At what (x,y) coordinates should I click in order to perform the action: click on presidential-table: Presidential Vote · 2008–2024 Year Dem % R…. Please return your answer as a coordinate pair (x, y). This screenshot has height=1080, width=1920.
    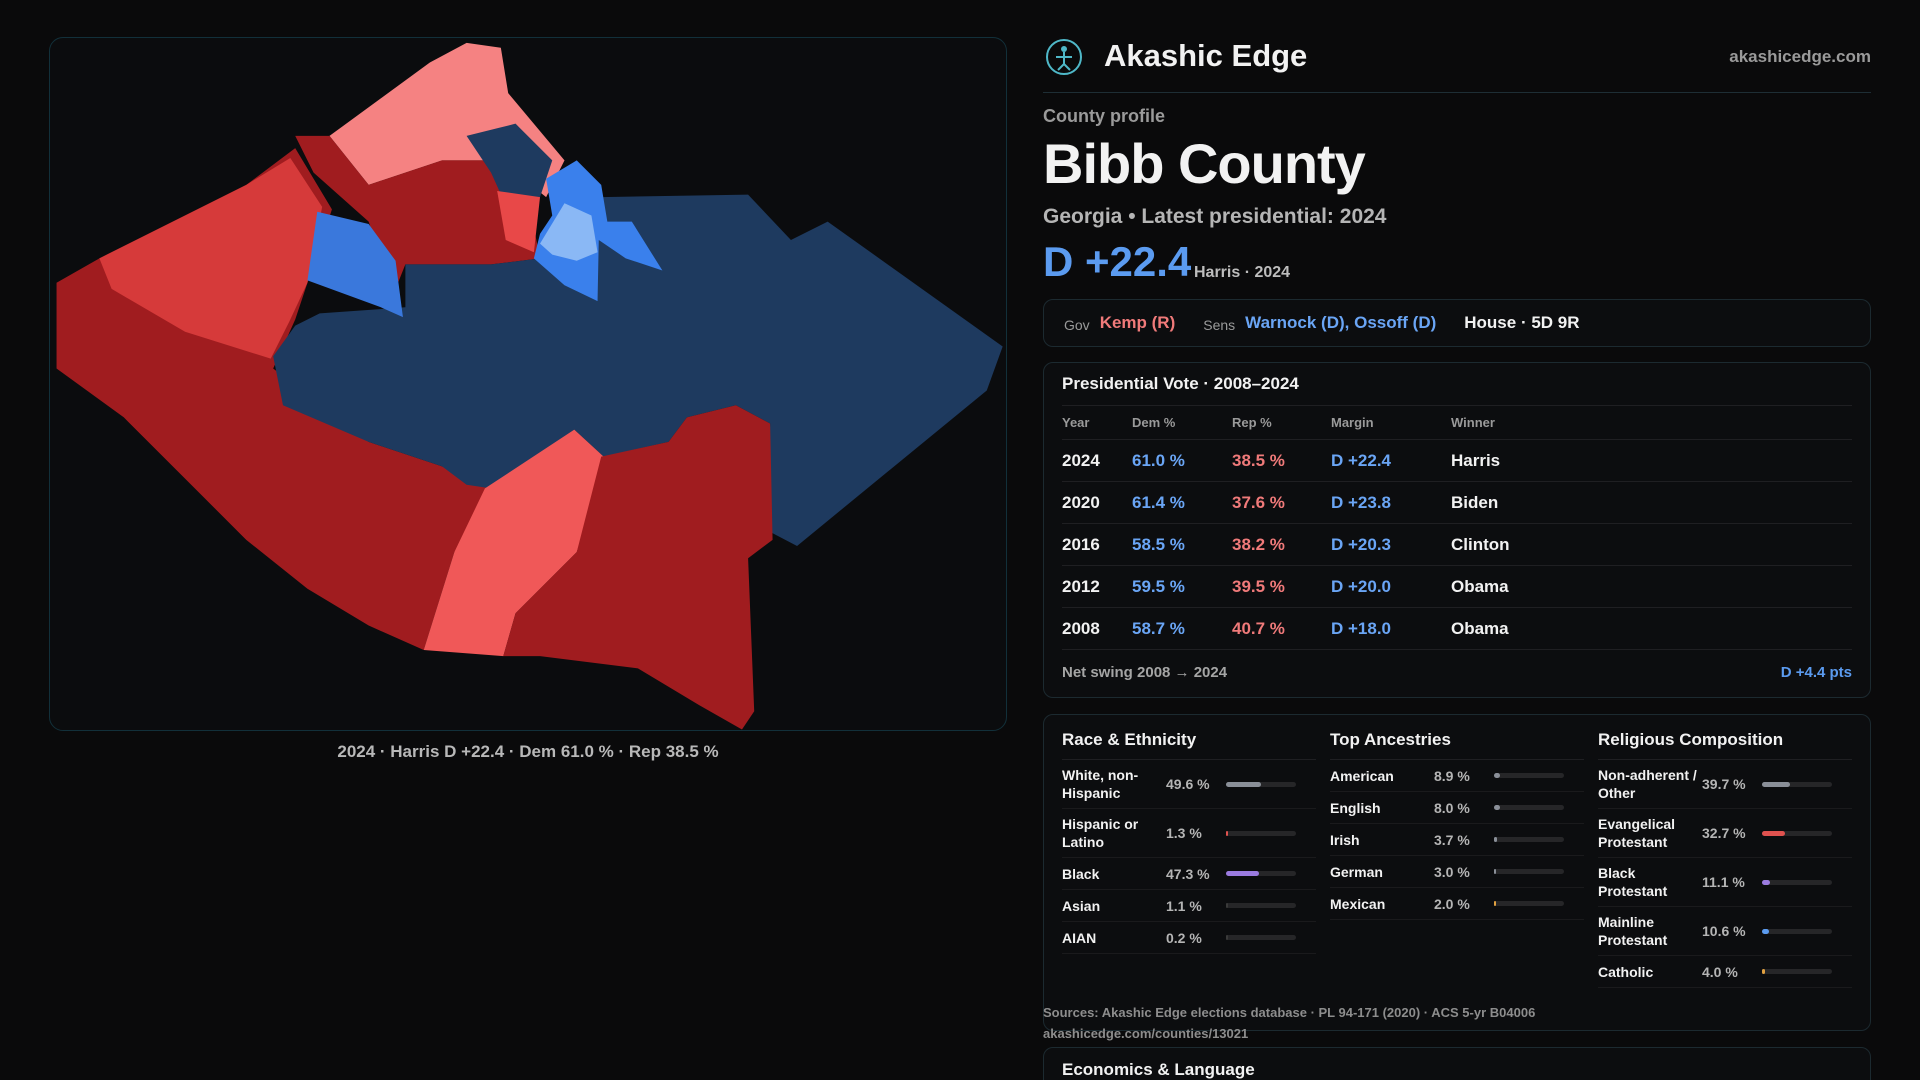
    Looking at the image, I should click on (1457, 530).